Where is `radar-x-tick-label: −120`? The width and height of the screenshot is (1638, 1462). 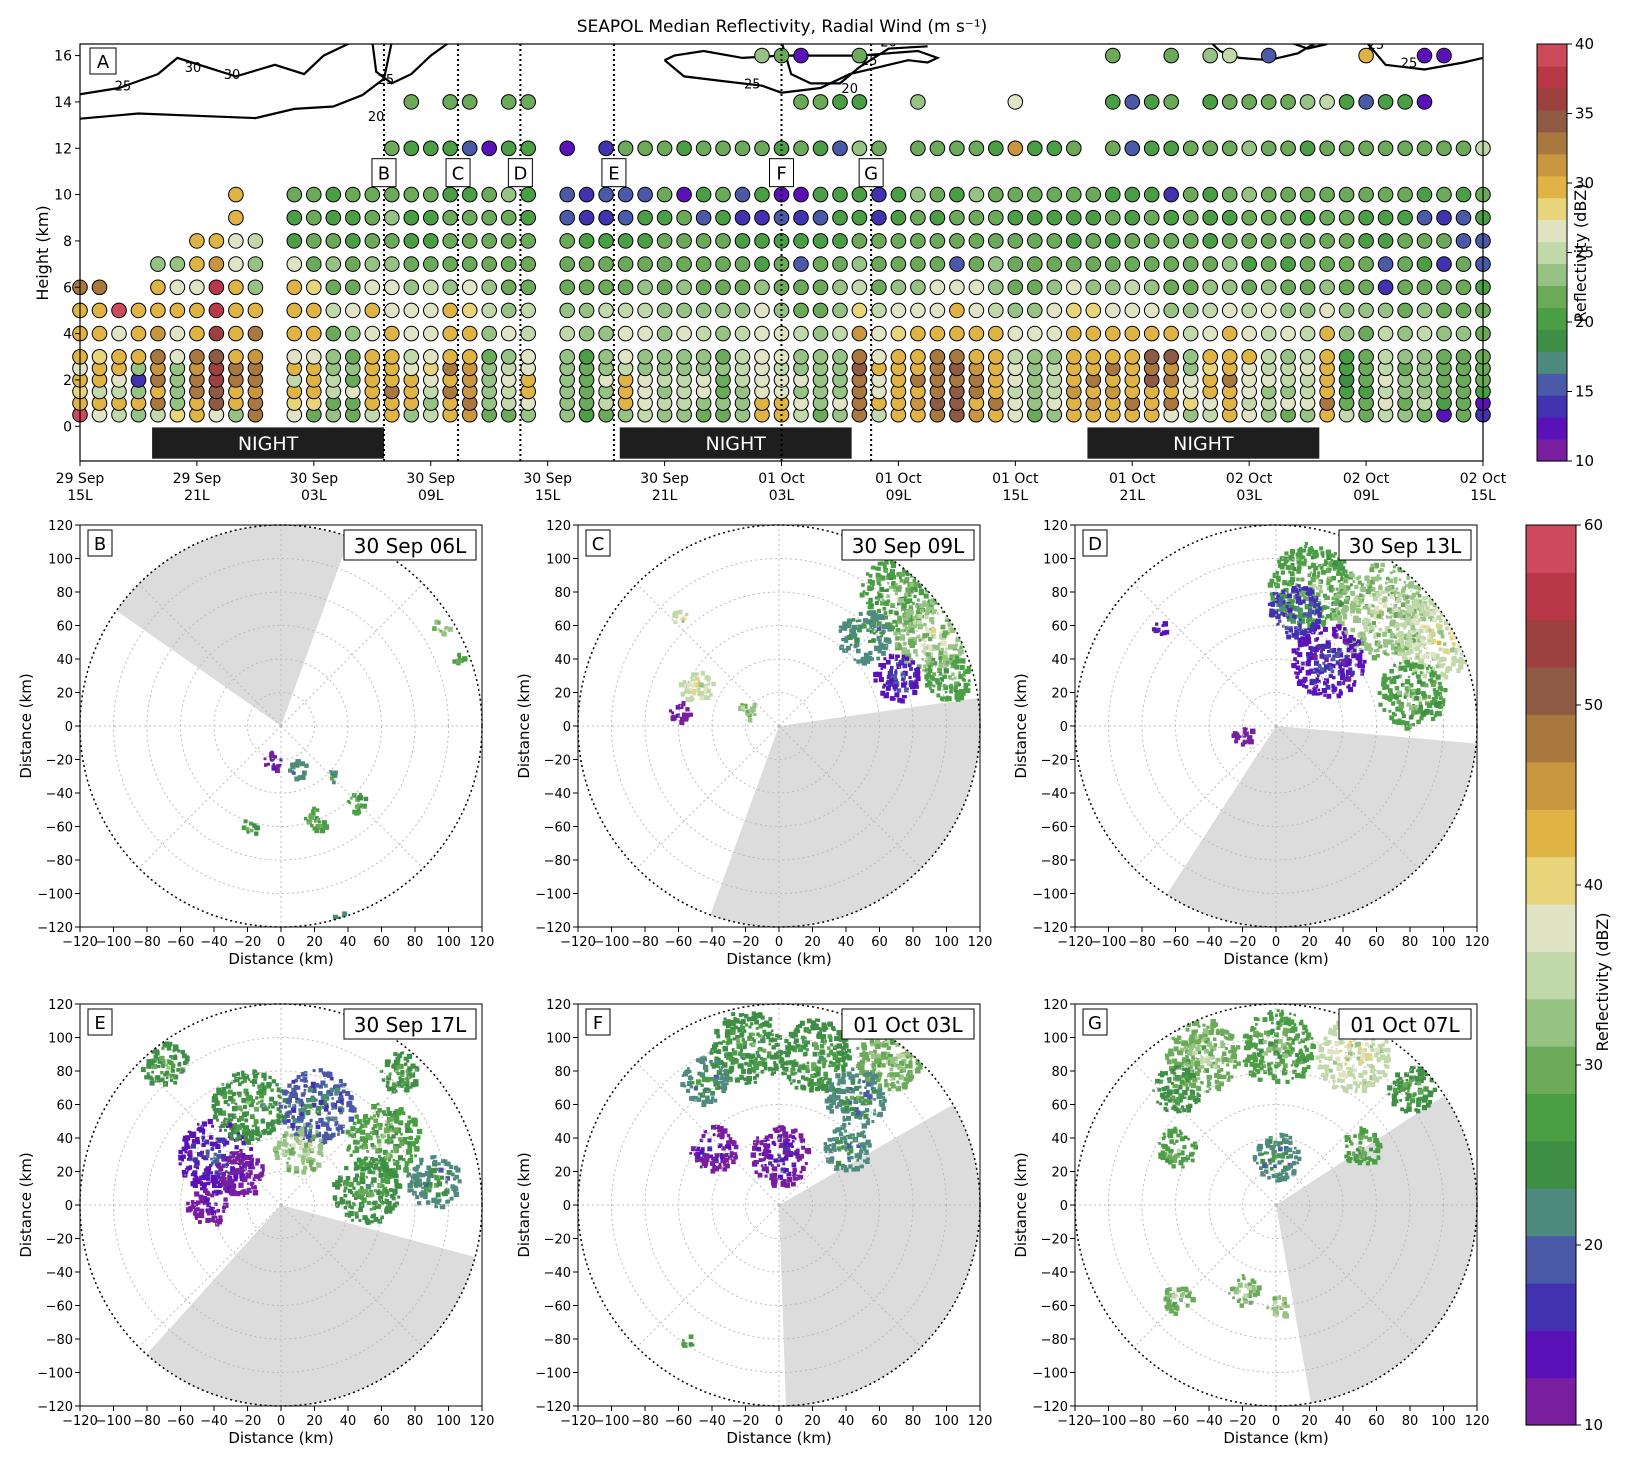 radar-x-tick-label: −120 is located at coordinates (80, 942).